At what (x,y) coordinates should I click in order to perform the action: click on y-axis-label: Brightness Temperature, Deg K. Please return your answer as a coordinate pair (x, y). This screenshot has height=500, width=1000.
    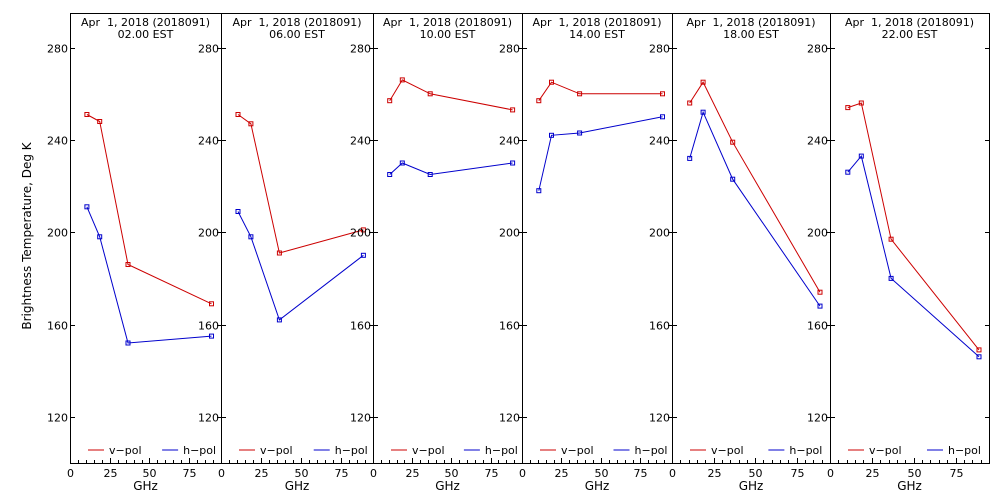
    Looking at the image, I should click on (27, 235).